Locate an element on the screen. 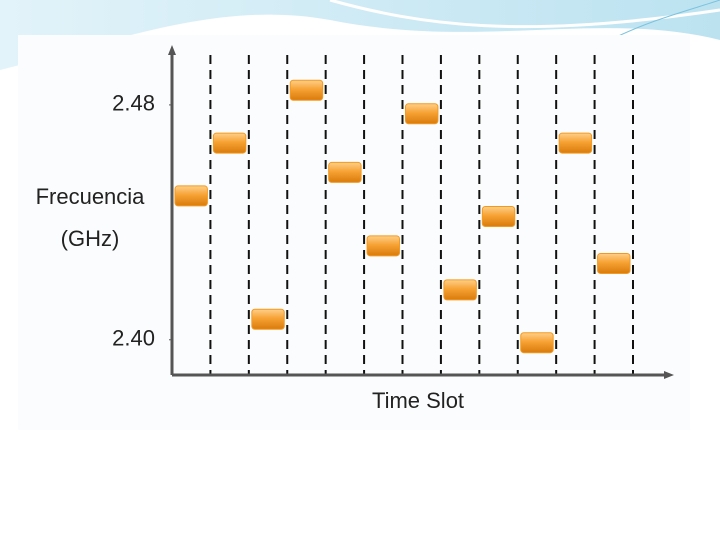  header-wave is located at coordinates (360, 35).